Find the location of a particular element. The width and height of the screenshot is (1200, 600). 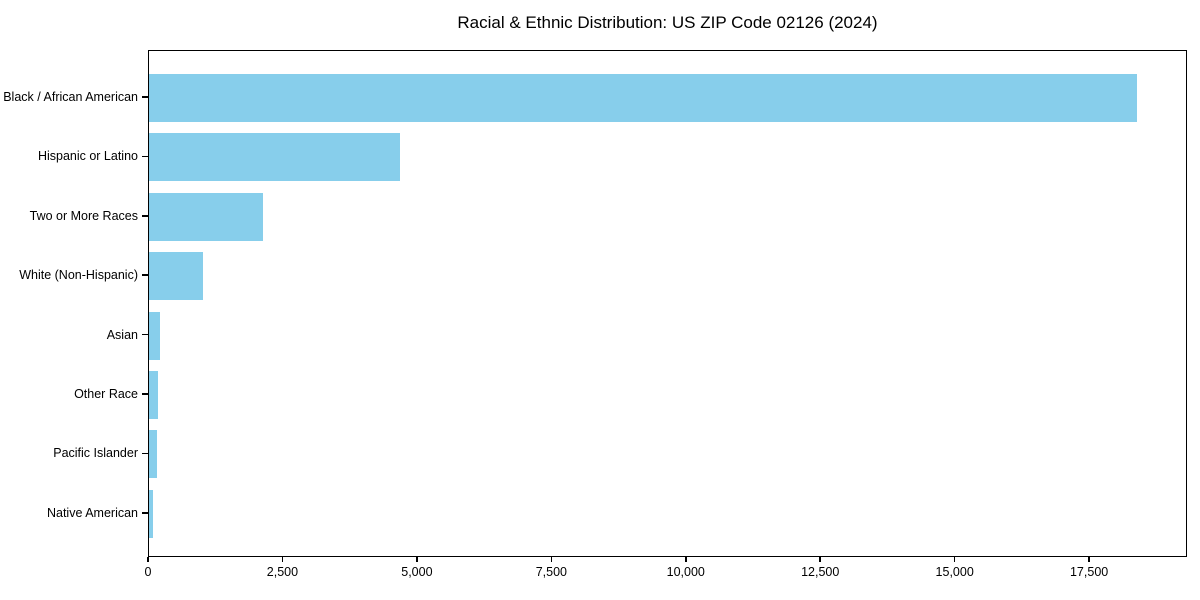

x-tick-label: 5,000 is located at coordinates (417, 572).